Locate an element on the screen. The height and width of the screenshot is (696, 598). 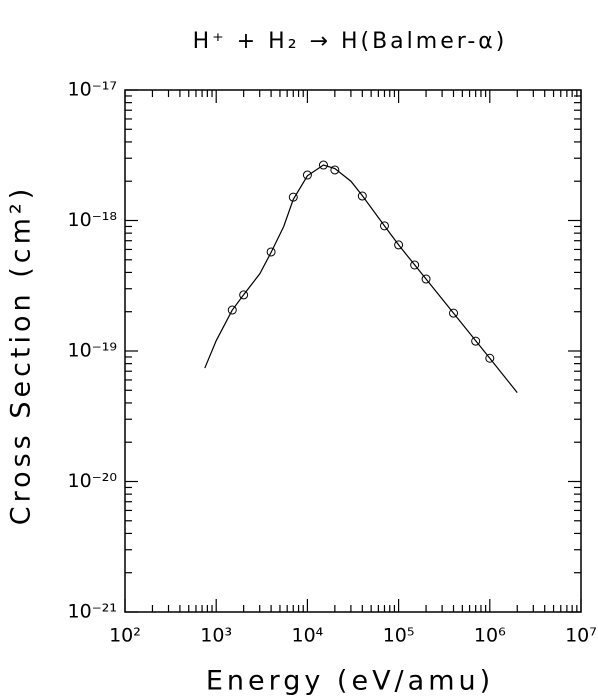
x-tick-label: 10⁵ is located at coordinates (399, 636).